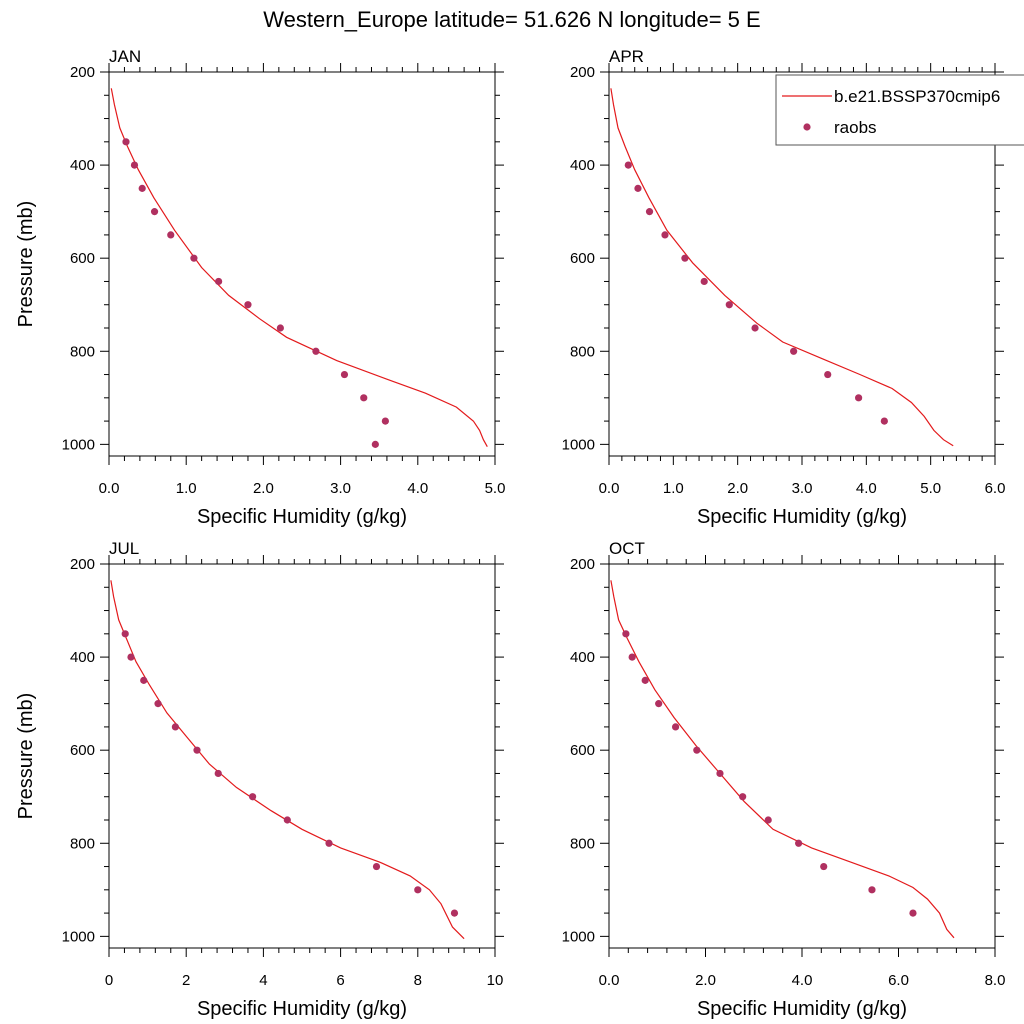 This screenshot has height=1024, width=1024. What do you see at coordinates (582, 750) in the screenshot?
I see `y-tick-label: 600` at bounding box center [582, 750].